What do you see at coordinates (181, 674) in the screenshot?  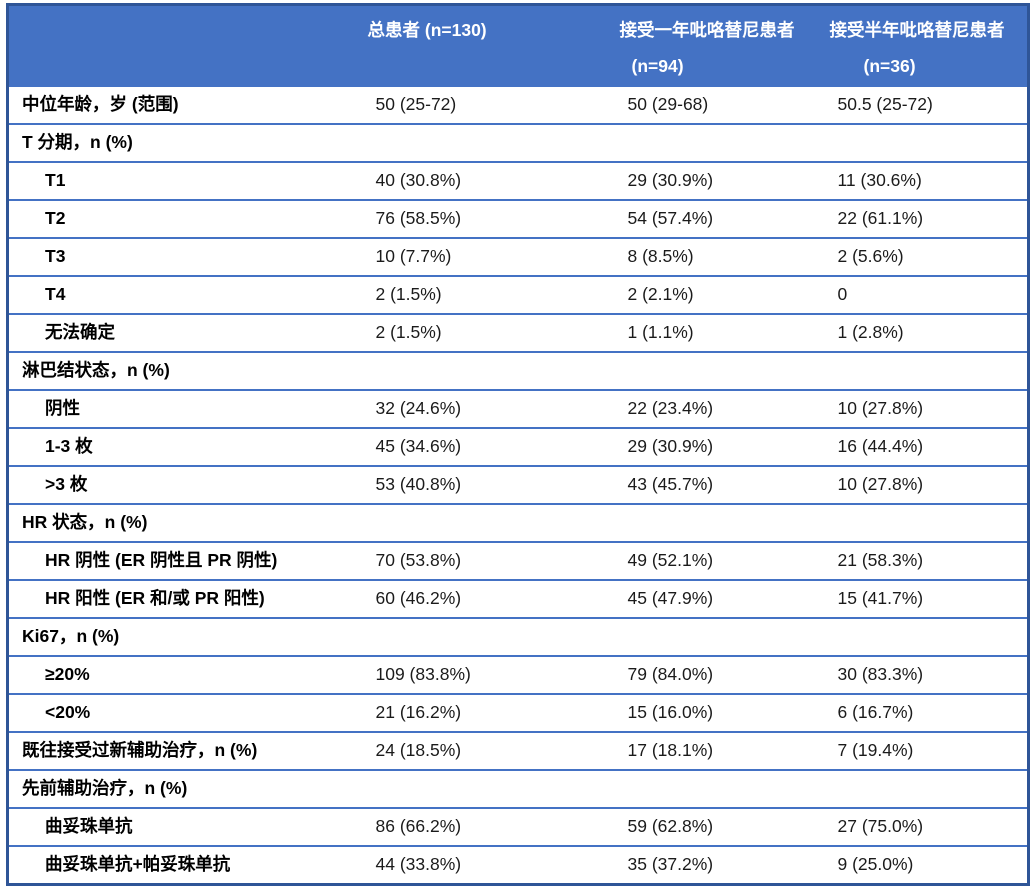 I see `row-label: ≥20%` at bounding box center [181, 674].